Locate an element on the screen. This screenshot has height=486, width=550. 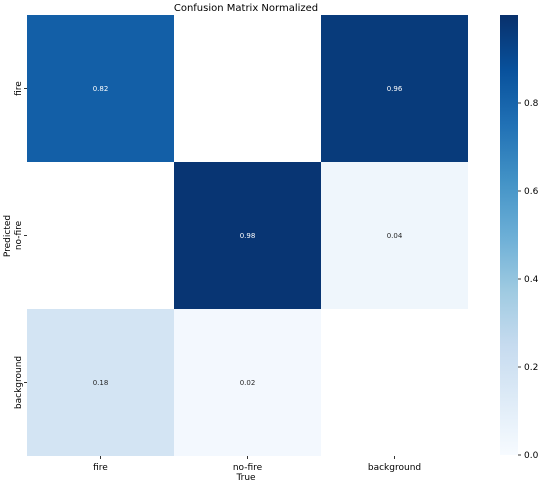
heatmap-cell-r1-c0 is located at coordinates (100, 235).